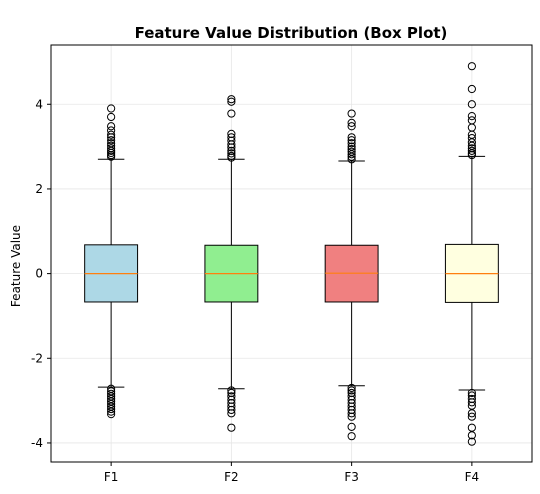 This screenshot has width=540, height=494. I want to click on y-axis-label: Feature Value, so click(16, 266).